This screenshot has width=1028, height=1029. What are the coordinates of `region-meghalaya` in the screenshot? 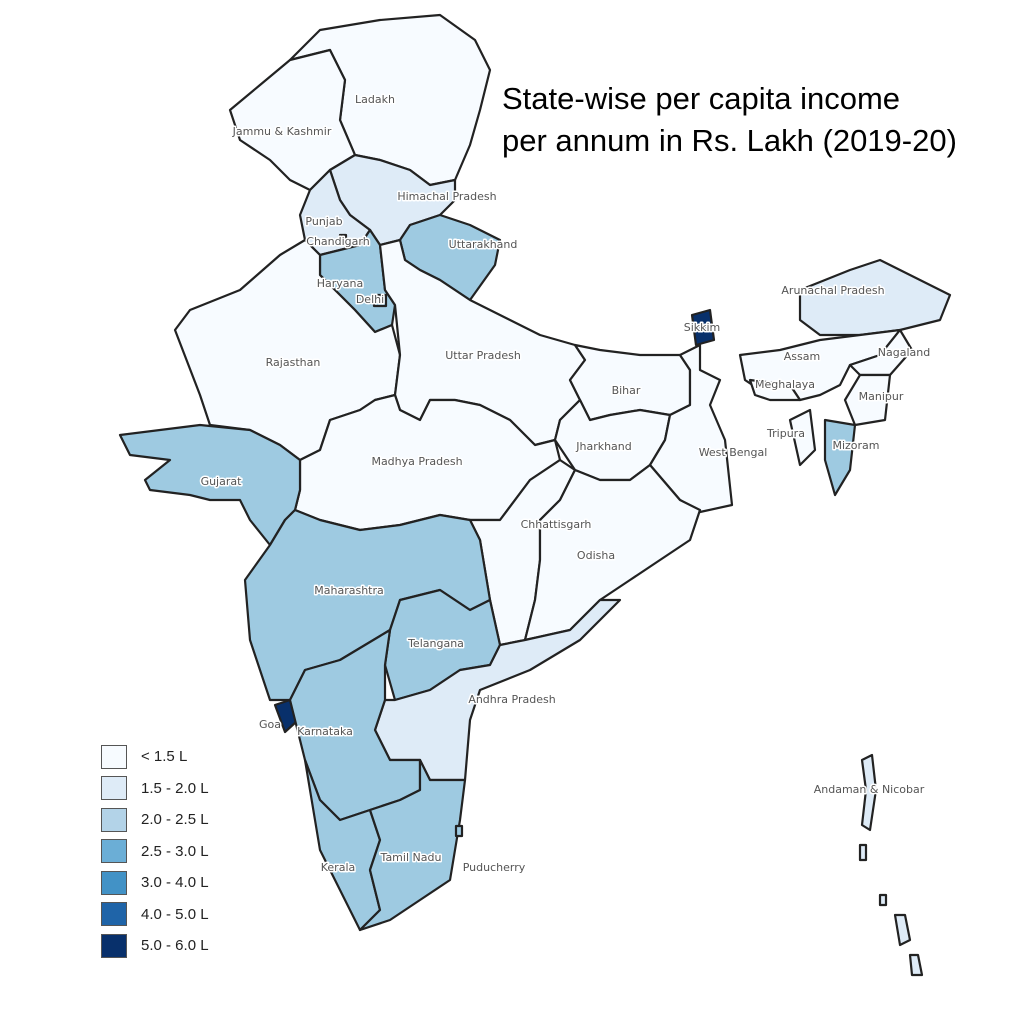 It's located at (775, 390).